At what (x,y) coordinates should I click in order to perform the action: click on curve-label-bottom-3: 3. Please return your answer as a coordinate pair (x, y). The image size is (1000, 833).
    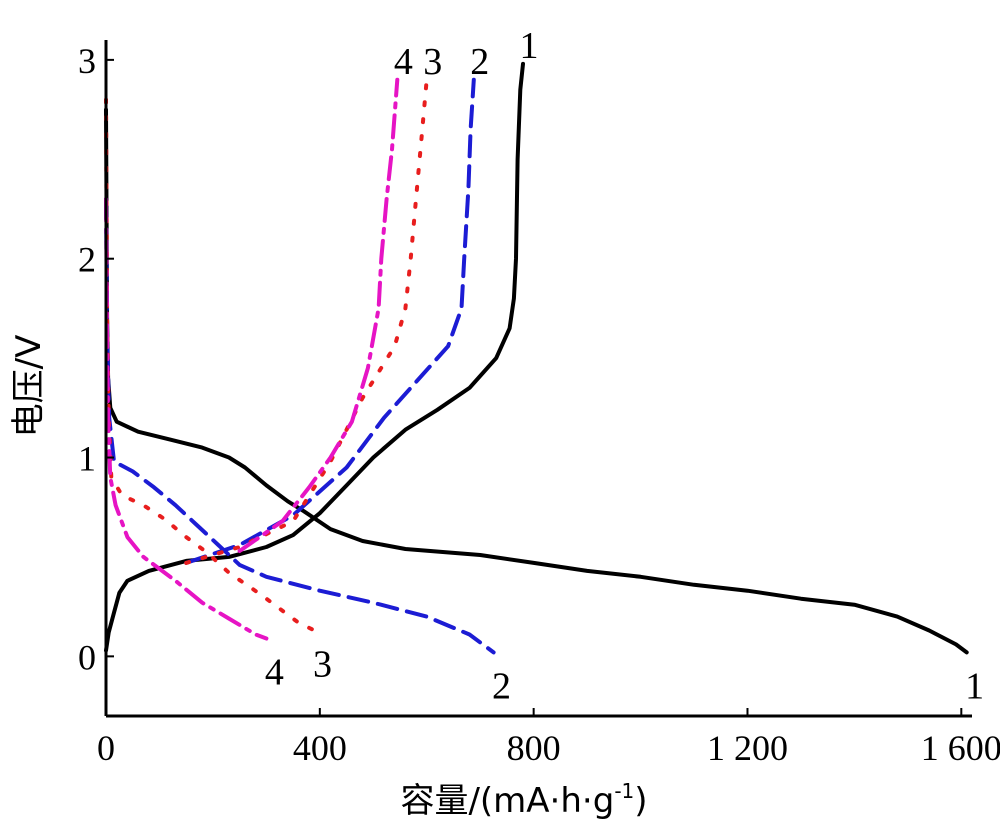
    Looking at the image, I should click on (322, 665).